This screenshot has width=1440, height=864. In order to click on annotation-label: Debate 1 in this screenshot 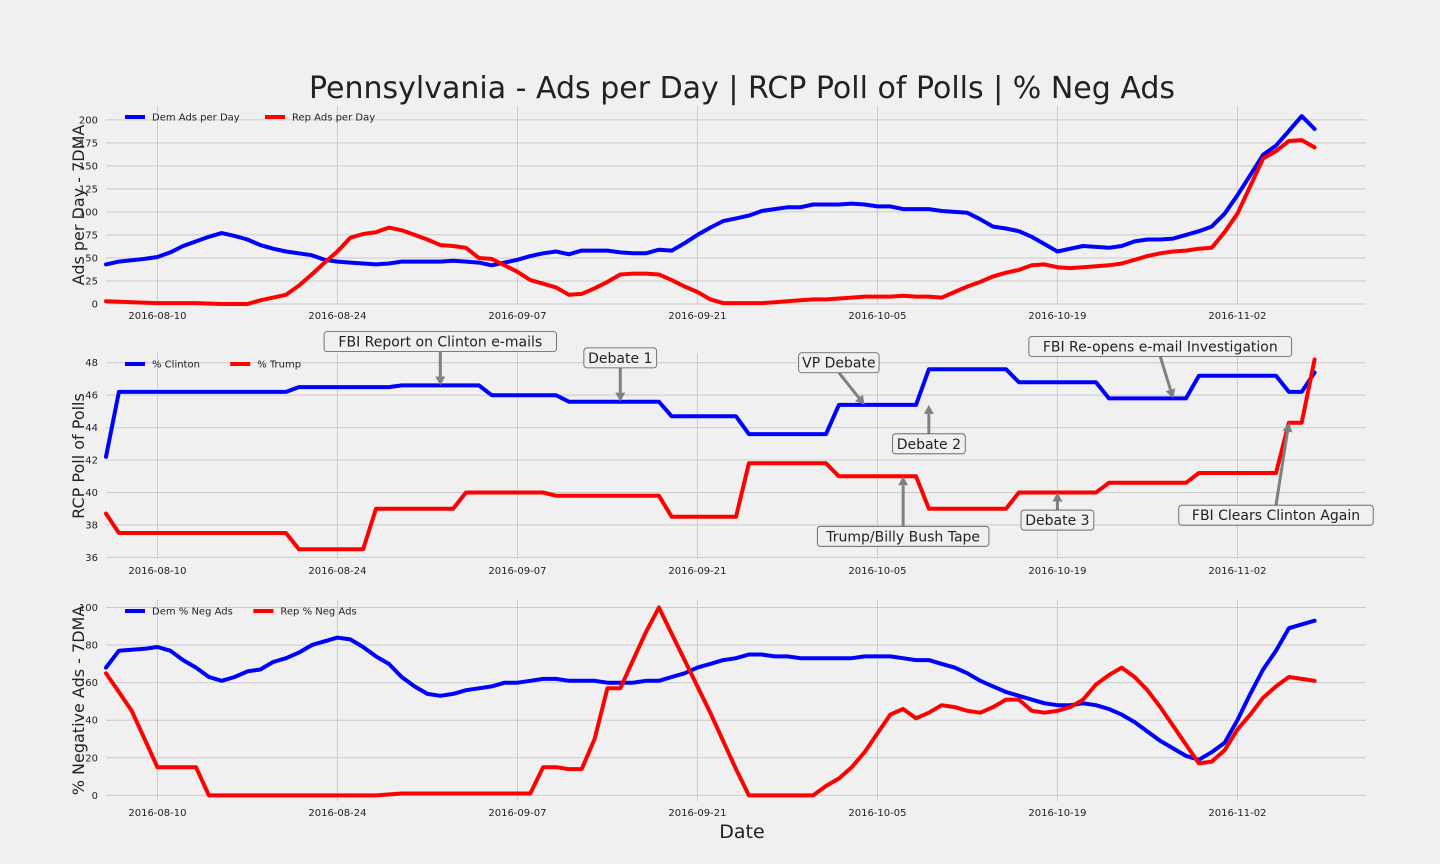, I will do `click(620, 359)`.